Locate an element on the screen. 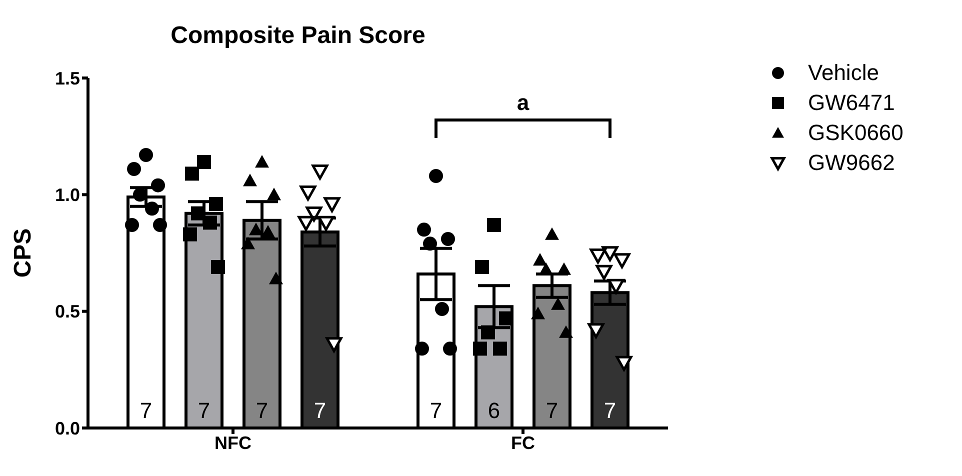  y-tick-label: 0.5 is located at coordinates (67, 312).